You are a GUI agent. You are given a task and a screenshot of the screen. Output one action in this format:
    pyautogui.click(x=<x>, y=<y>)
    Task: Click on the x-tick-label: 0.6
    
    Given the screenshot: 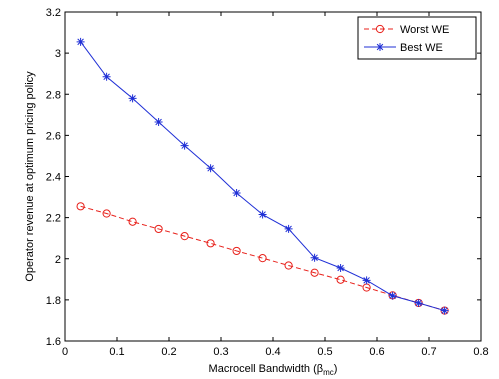 What is the action you would take?
    pyautogui.click(x=376, y=352)
    